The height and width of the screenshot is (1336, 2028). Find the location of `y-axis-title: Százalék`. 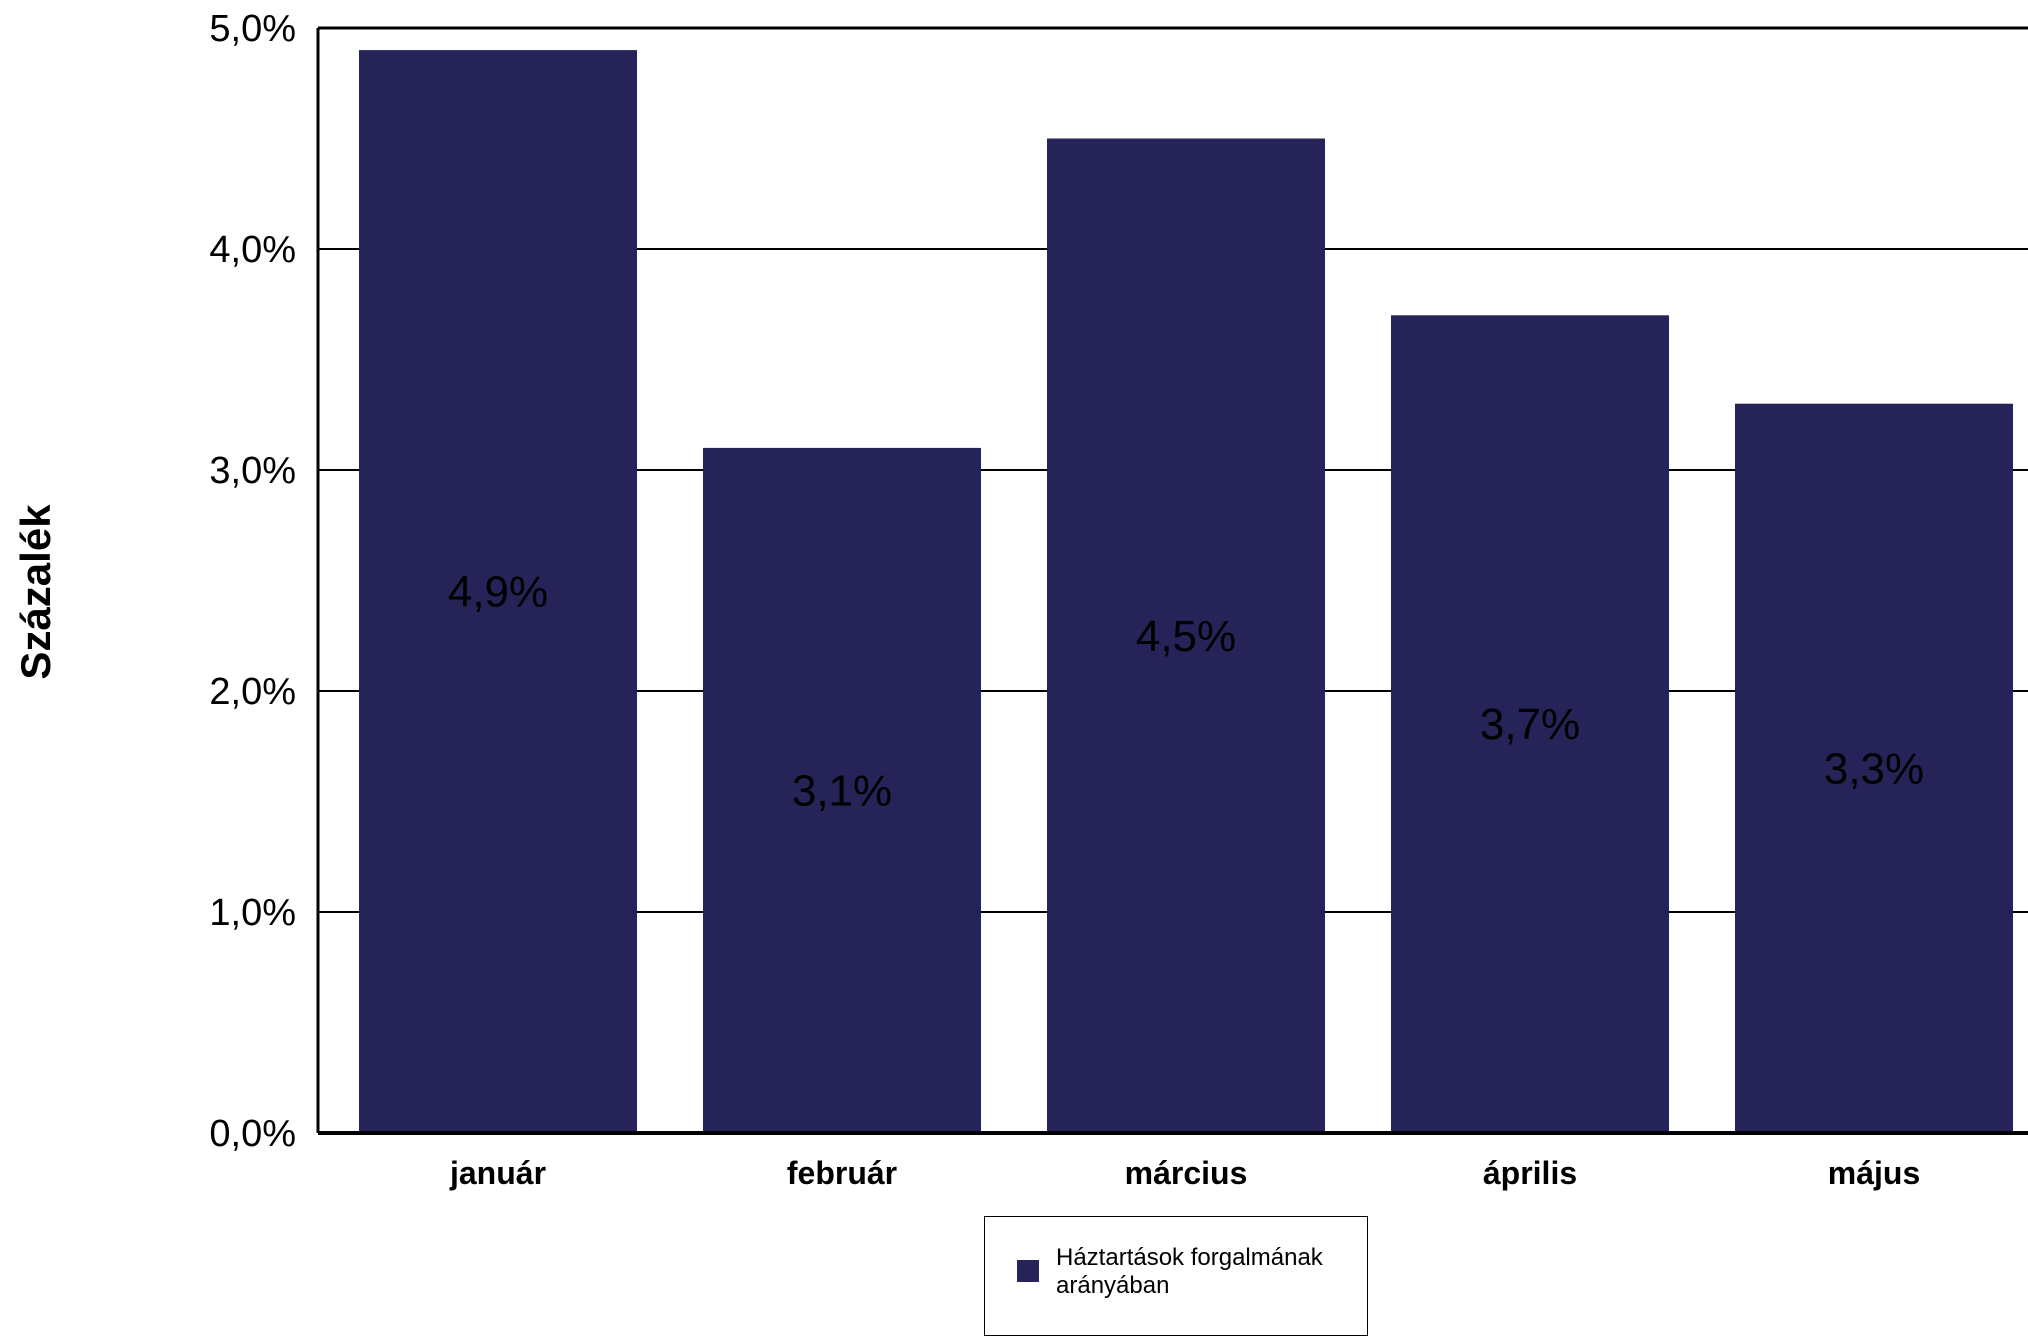

y-axis-title: Százalék is located at coordinates (35, 592).